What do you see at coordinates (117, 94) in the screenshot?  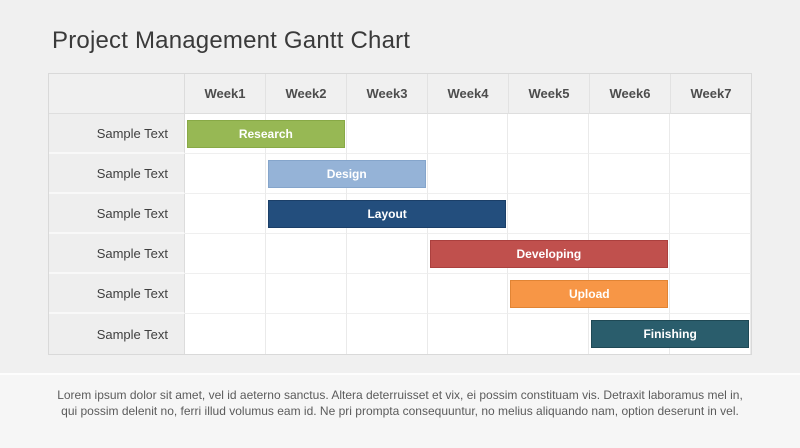 I see `gantt-corner-cell` at bounding box center [117, 94].